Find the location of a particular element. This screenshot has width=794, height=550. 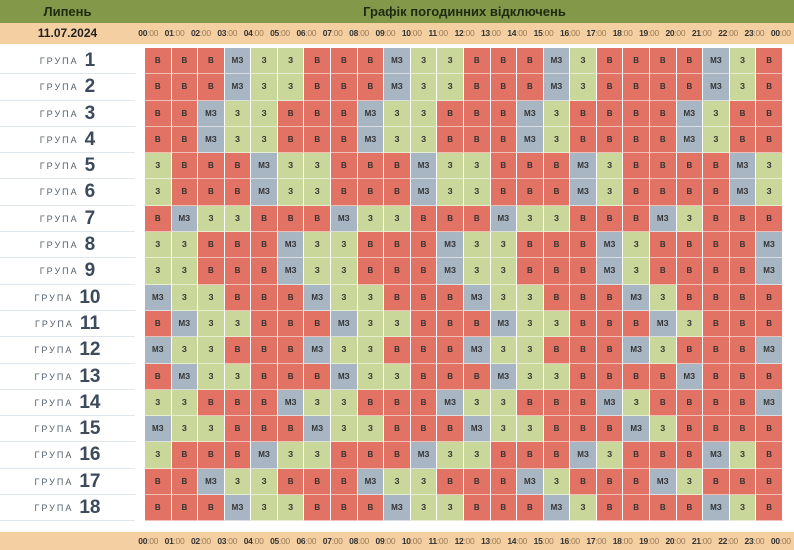

group-number: 11 is located at coordinates (89, 323).